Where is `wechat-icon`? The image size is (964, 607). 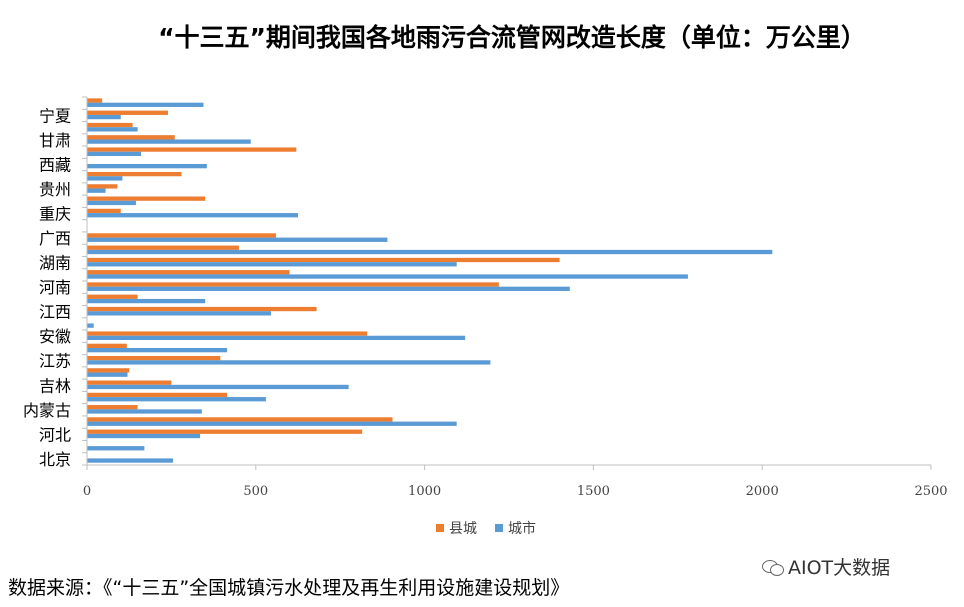
wechat-icon is located at coordinates (773, 567).